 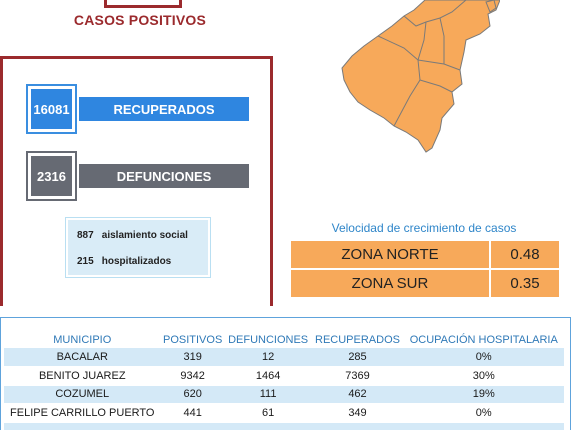 I want to click on recuperados-label: RECUPERADOS, so click(x=164, y=109).